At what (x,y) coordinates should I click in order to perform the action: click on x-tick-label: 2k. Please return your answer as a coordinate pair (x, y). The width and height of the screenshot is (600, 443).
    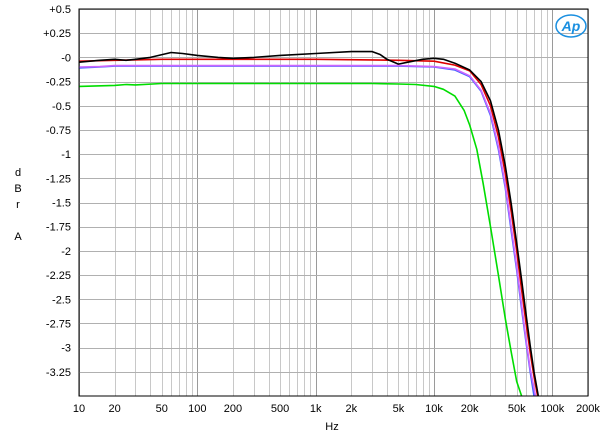
    Looking at the image, I should click on (352, 409).